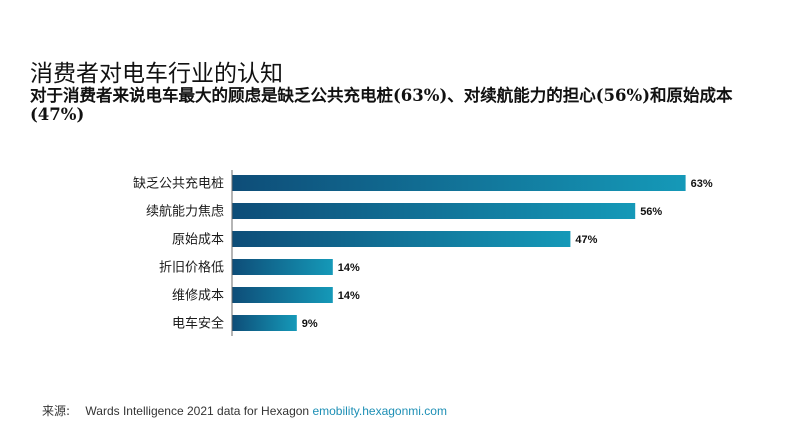  I want to click on value-label: 56%, so click(651, 212).